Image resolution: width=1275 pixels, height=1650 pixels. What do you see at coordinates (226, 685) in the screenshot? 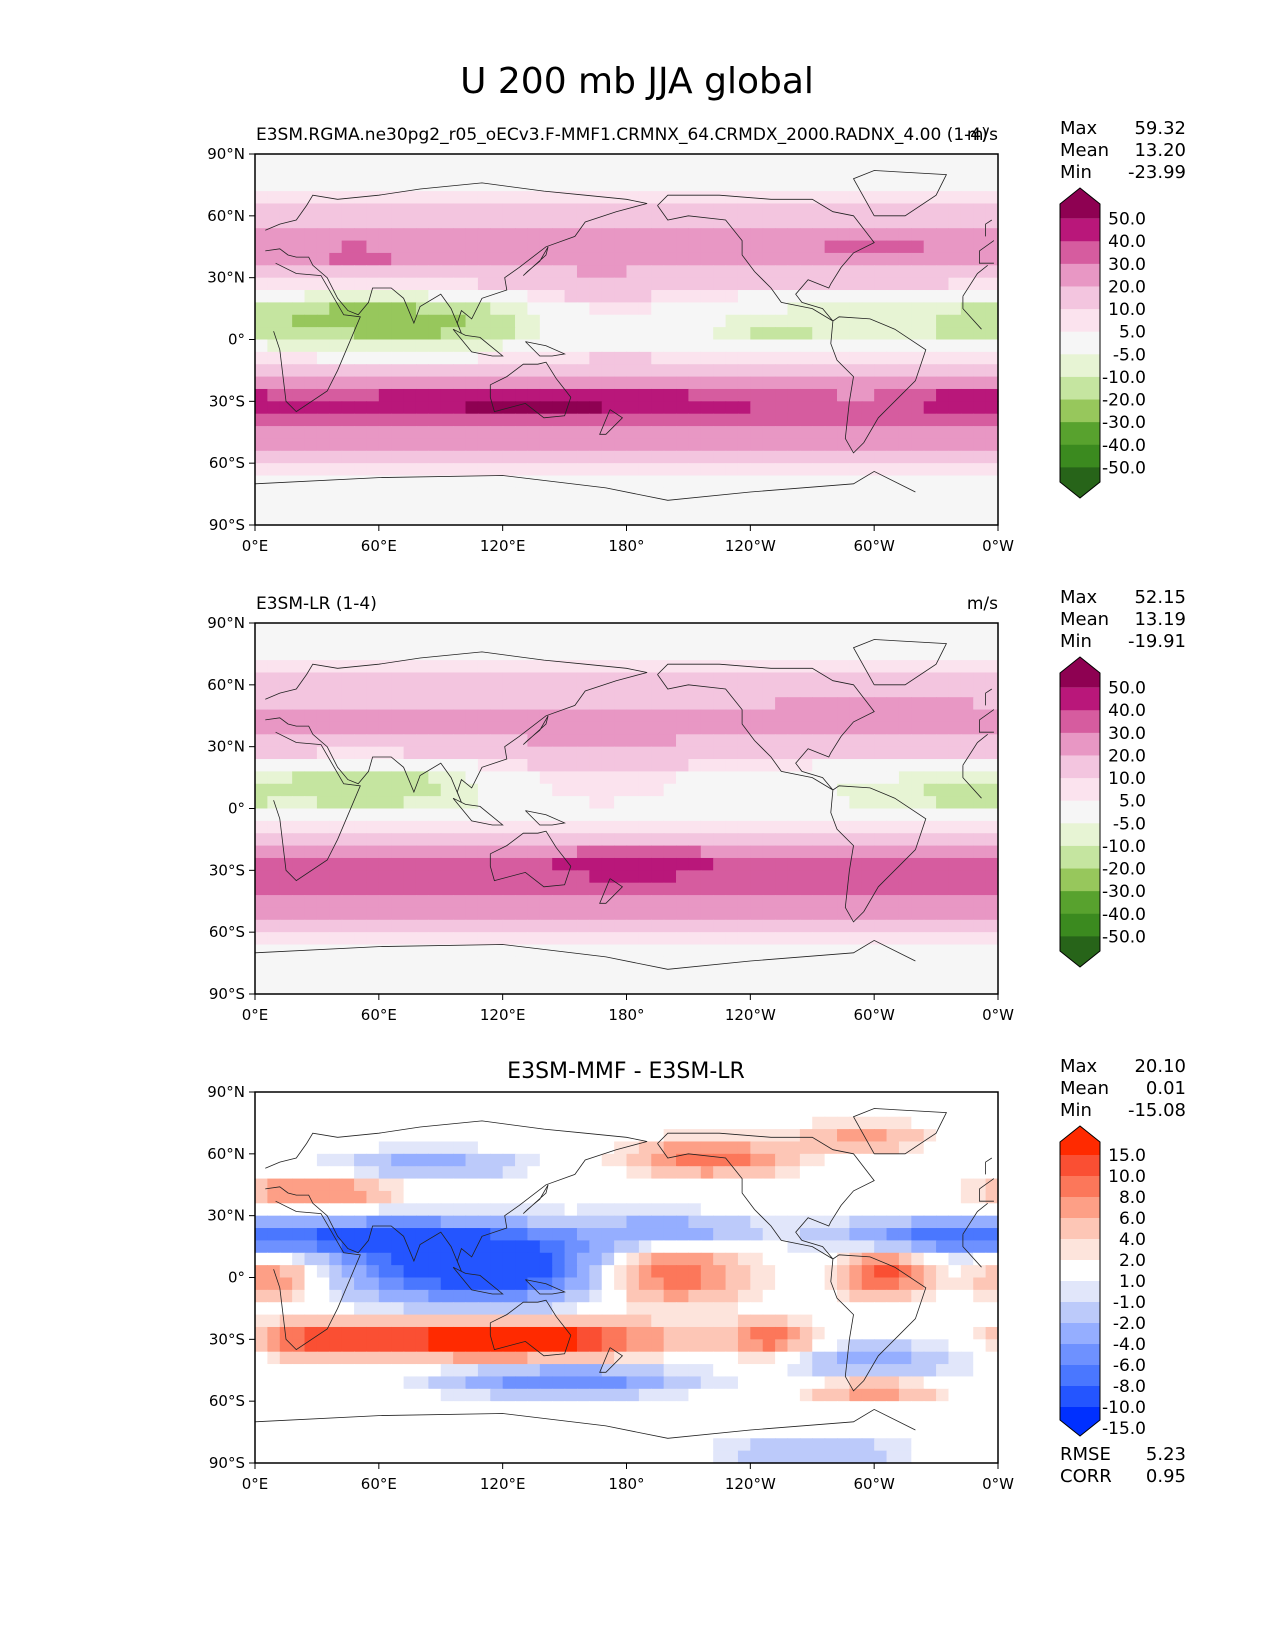
I see `lat-tick-label: 60°N` at bounding box center [226, 685].